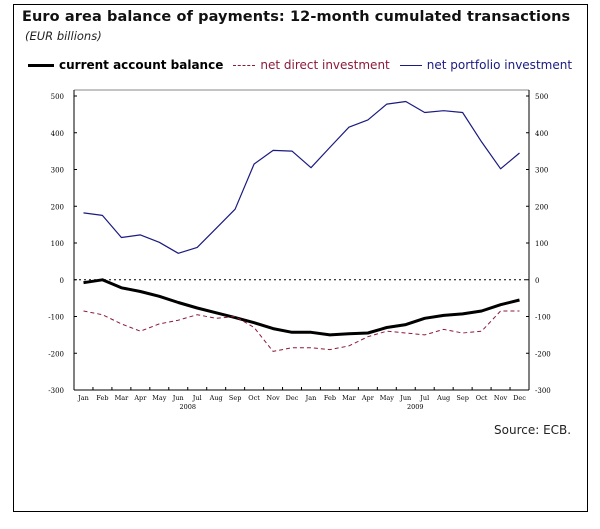 The image size is (600, 529). Describe the element at coordinates (541, 134) in the screenshot. I see `y-tick-label-right: 400` at that location.